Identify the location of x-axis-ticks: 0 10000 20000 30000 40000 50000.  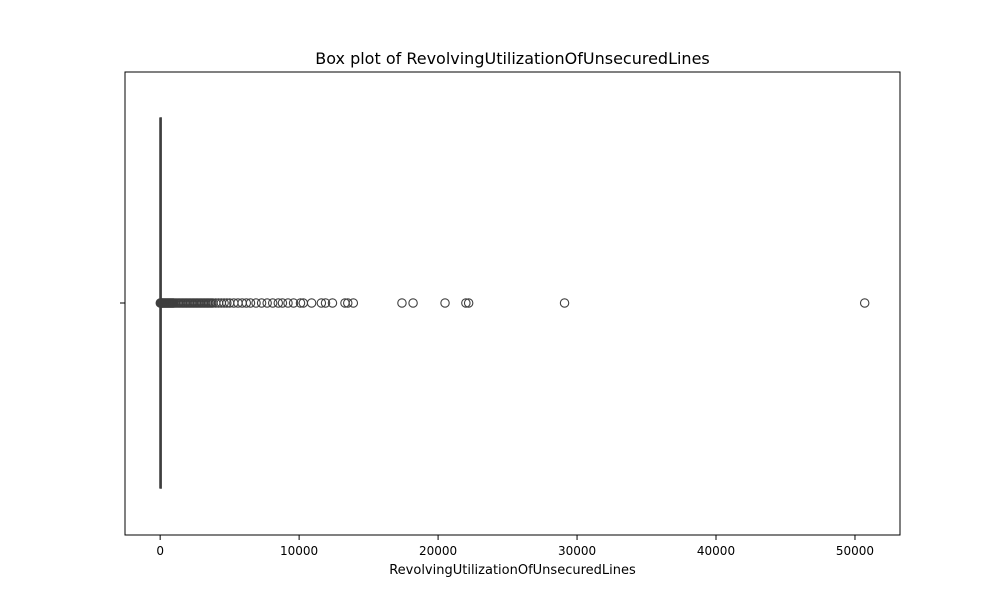
(515, 546).